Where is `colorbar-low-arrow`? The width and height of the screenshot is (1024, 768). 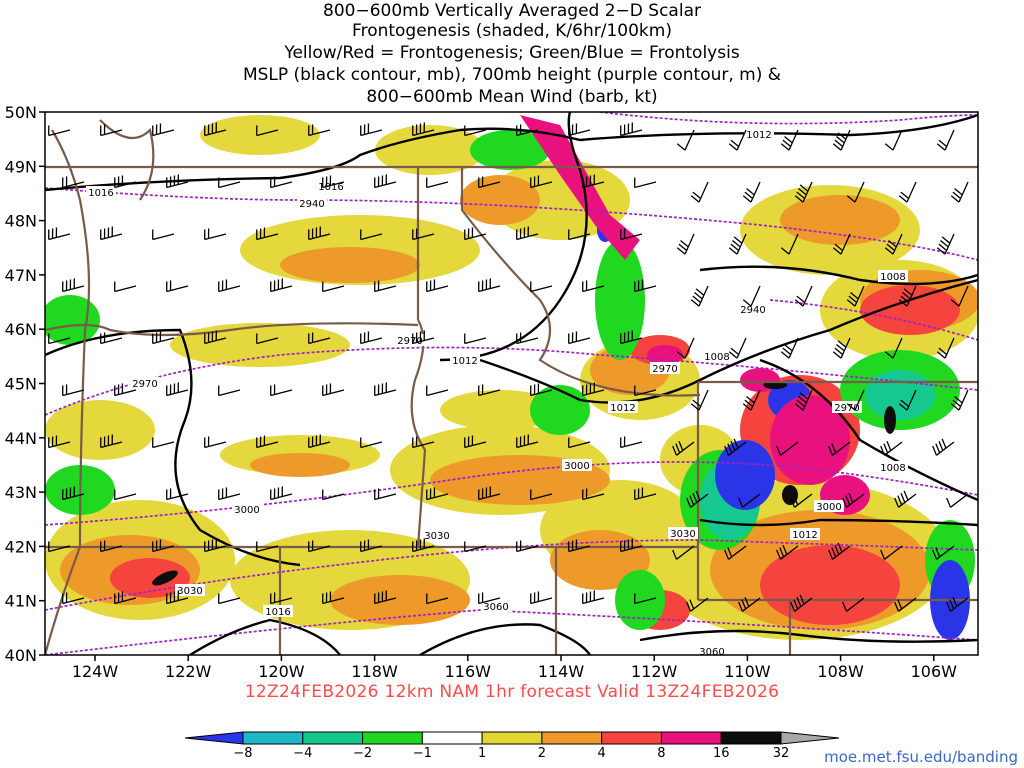
colorbar-low-arrow is located at coordinates (214, 738).